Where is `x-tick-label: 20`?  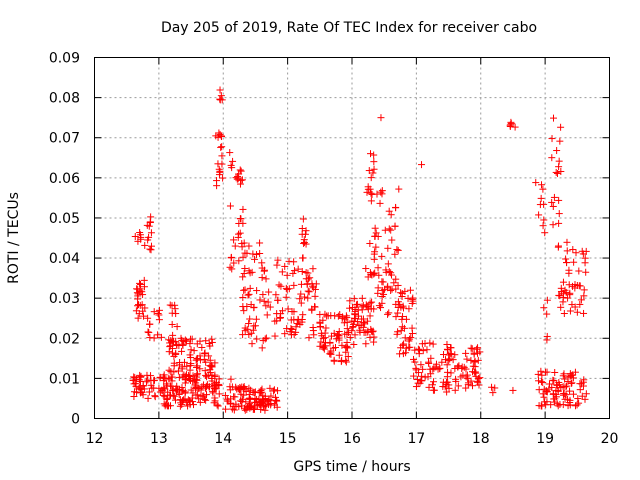
x-tick-label: 20 is located at coordinates (610, 439).